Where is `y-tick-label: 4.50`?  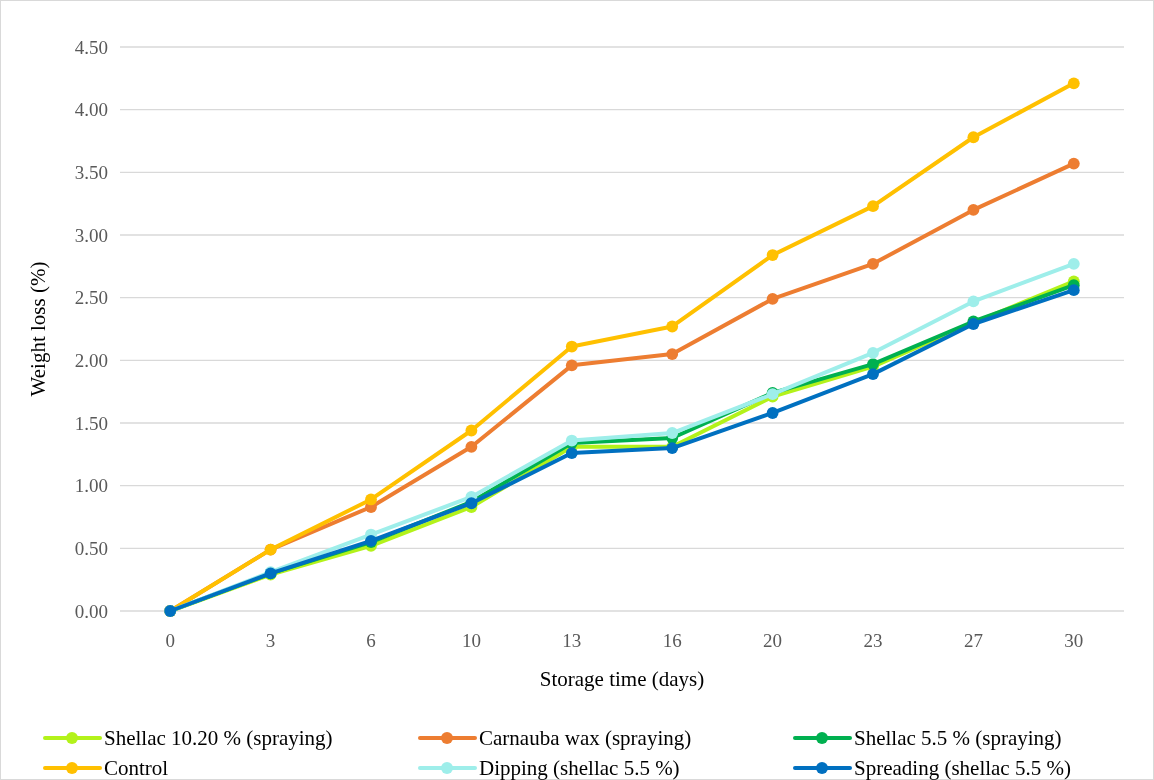
y-tick-label: 4.50 is located at coordinates (91, 47).